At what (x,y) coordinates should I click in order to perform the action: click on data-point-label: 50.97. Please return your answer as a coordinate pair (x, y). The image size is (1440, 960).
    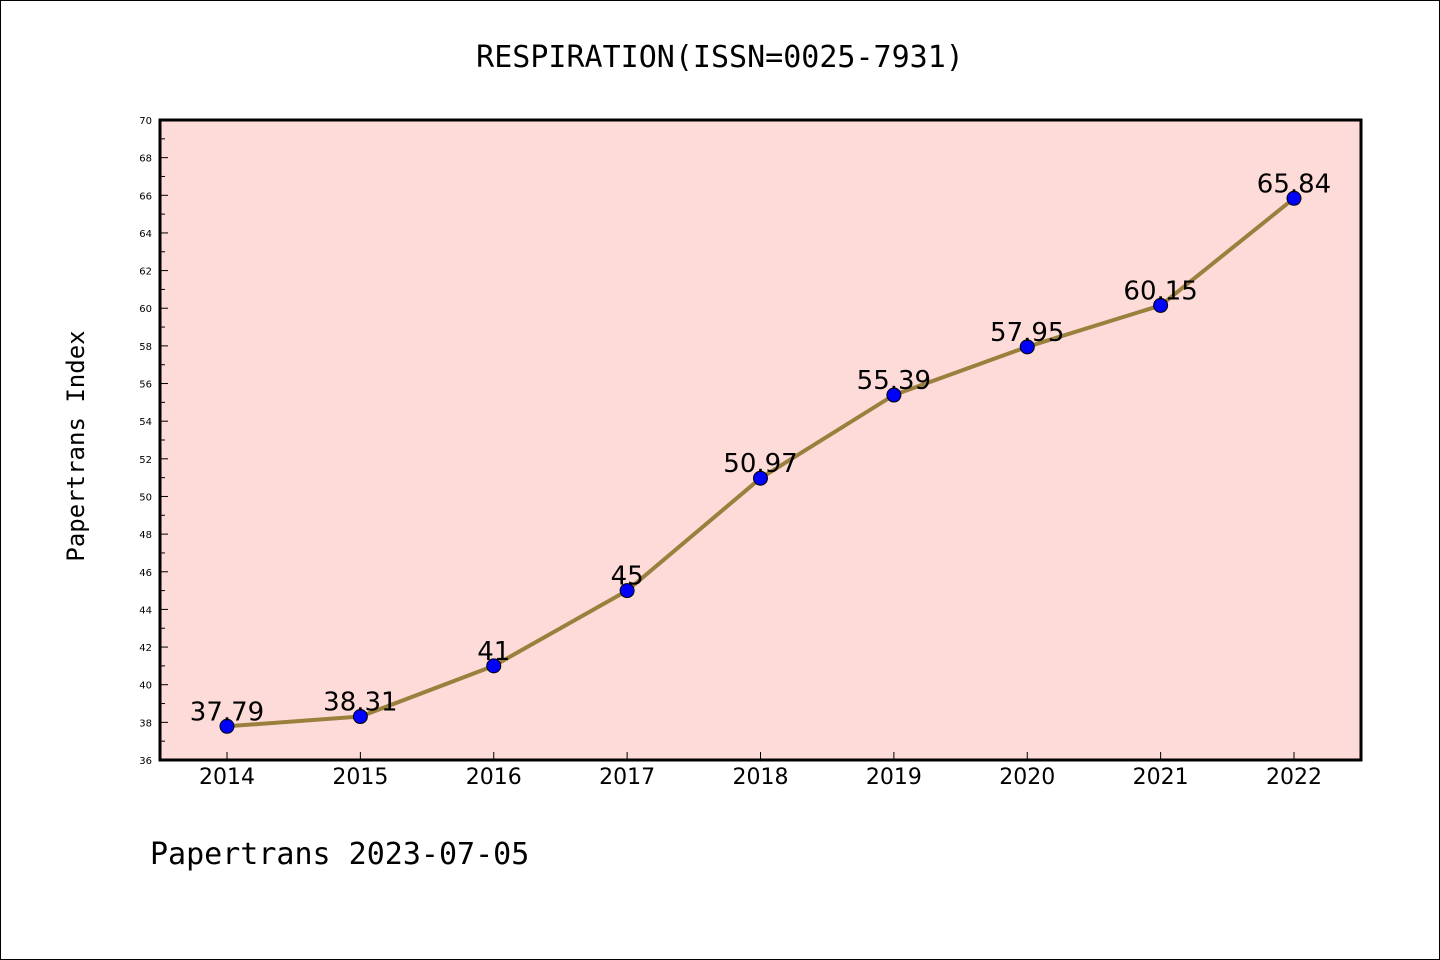
    Looking at the image, I should click on (760, 464).